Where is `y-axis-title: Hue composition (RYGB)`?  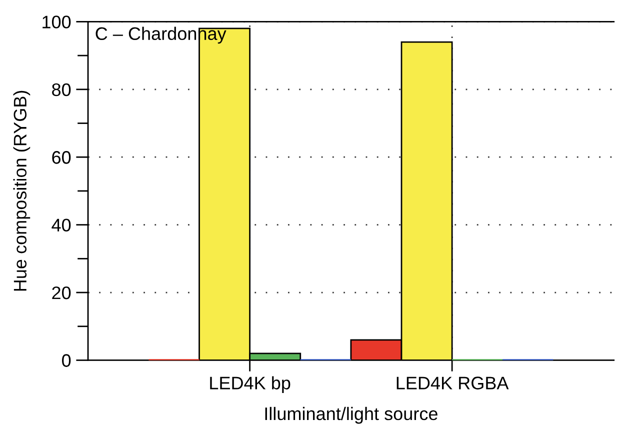
y-axis-title: Hue composition (RYGB) is located at coordinates (21, 190).